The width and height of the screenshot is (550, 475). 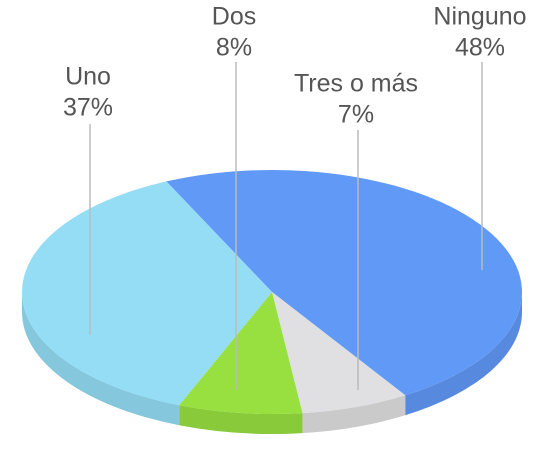 What do you see at coordinates (356, 115) in the screenshot?
I see `slice-value-label: 7%` at bounding box center [356, 115].